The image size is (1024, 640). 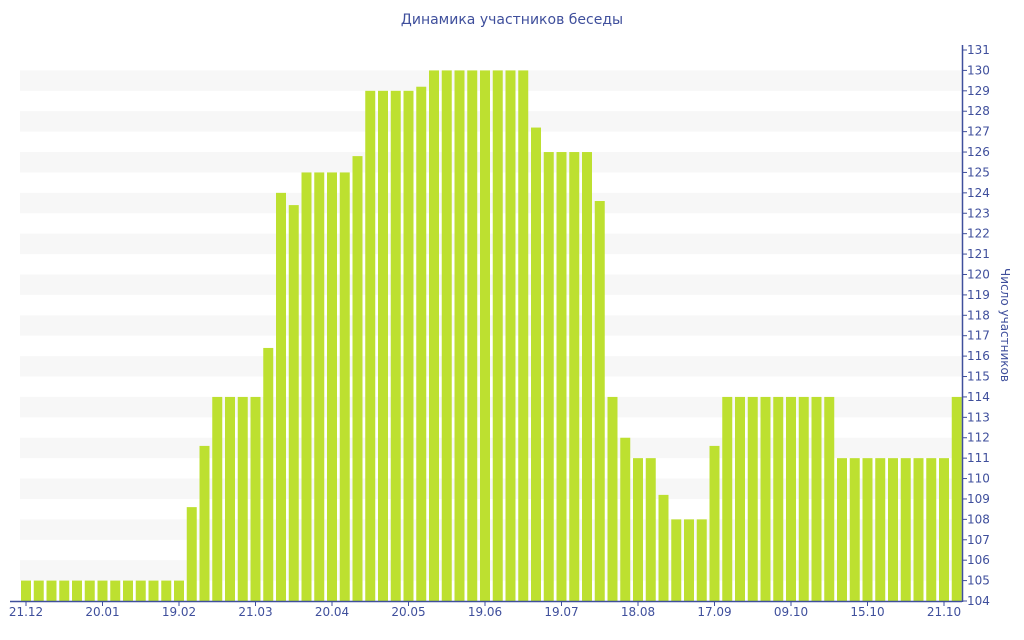 I want to click on y-tick-label: 109, so click(x=978, y=499).